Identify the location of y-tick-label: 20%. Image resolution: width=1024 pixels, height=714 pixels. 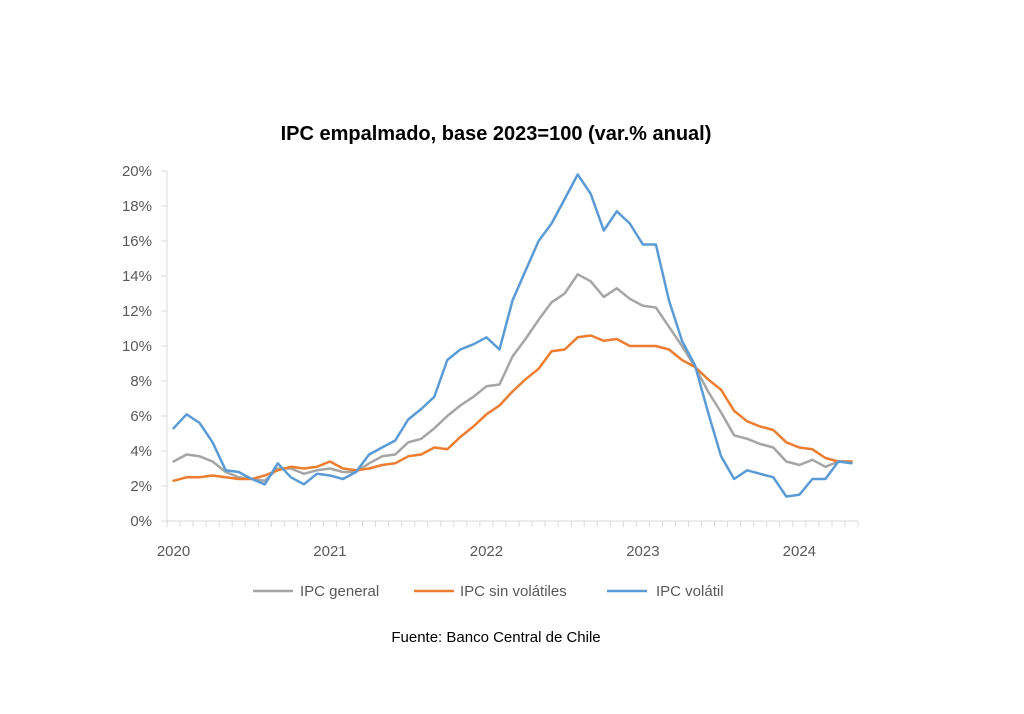
(137, 171).